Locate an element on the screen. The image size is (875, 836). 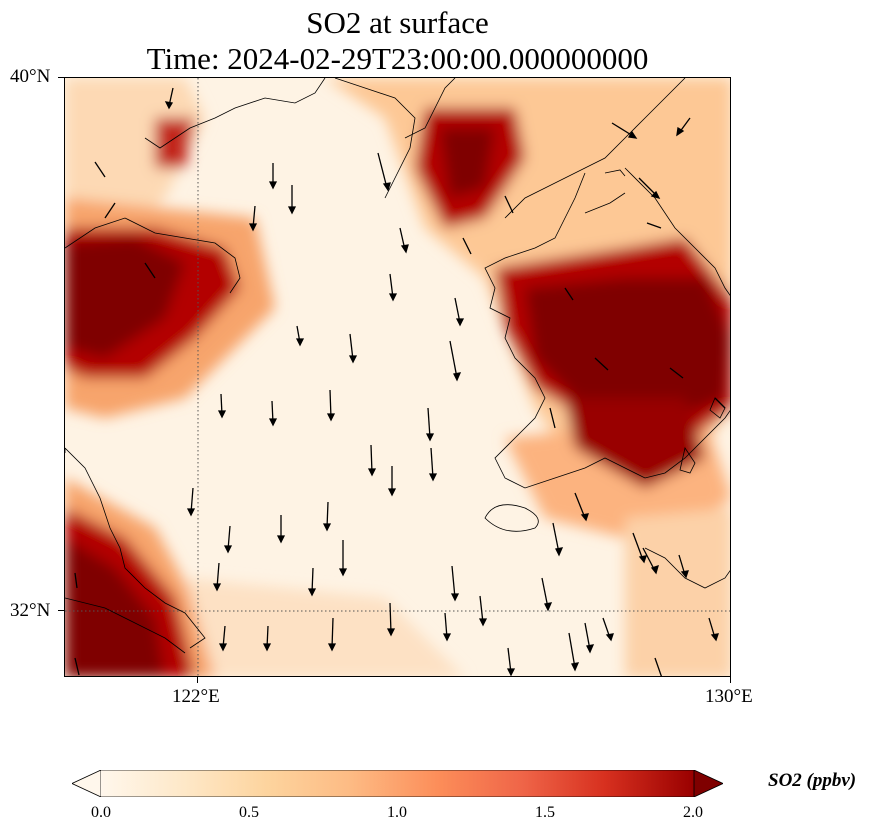
colorbar is located at coordinates (397, 783).